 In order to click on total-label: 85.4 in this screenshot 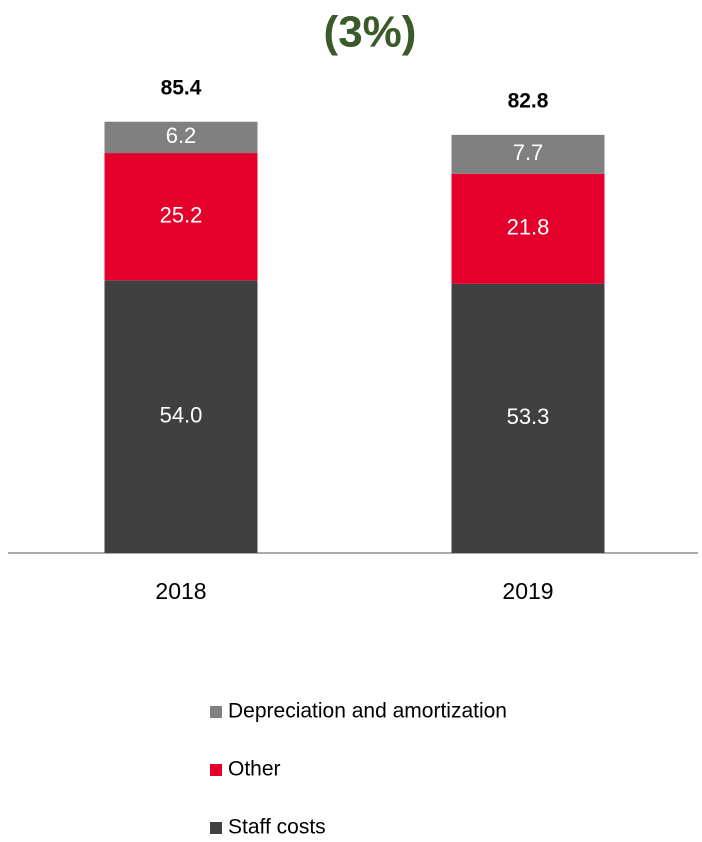, I will do `click(181, 87)`.